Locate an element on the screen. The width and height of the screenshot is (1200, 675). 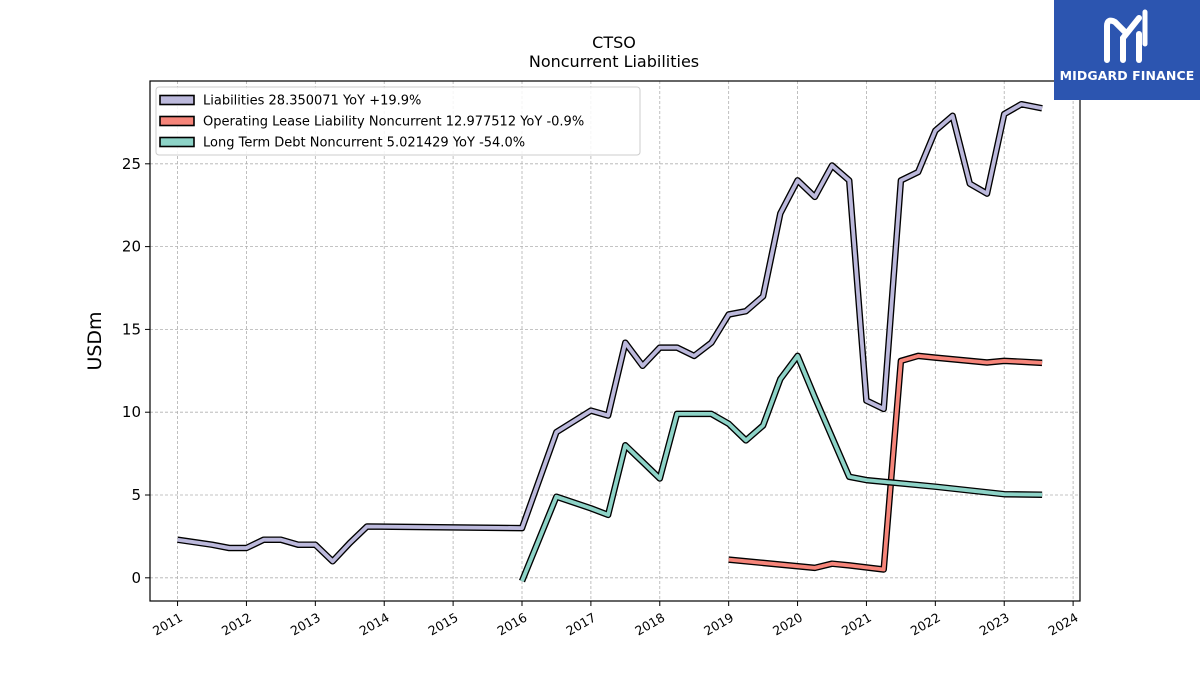
legend-swatch-operating-lease-liability-noncurrent is located at coordinates (177, 121).